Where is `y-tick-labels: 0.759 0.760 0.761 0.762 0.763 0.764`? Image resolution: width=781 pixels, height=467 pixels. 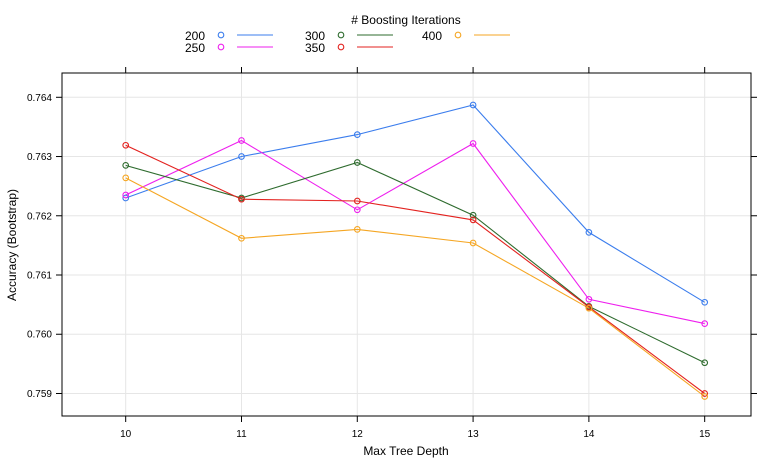
y-tick-labels: 0.759 0.760 0.761 0.762 0.763 0.764 is located at coordinates (39, 246).